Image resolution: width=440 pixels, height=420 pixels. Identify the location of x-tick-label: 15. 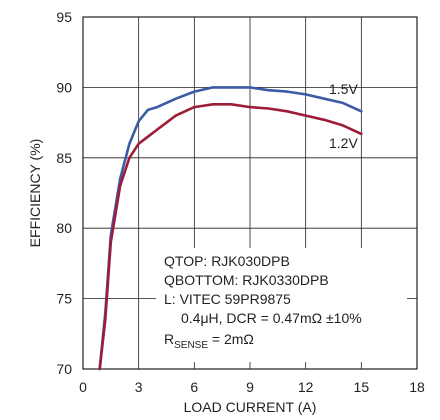
(362, 387).